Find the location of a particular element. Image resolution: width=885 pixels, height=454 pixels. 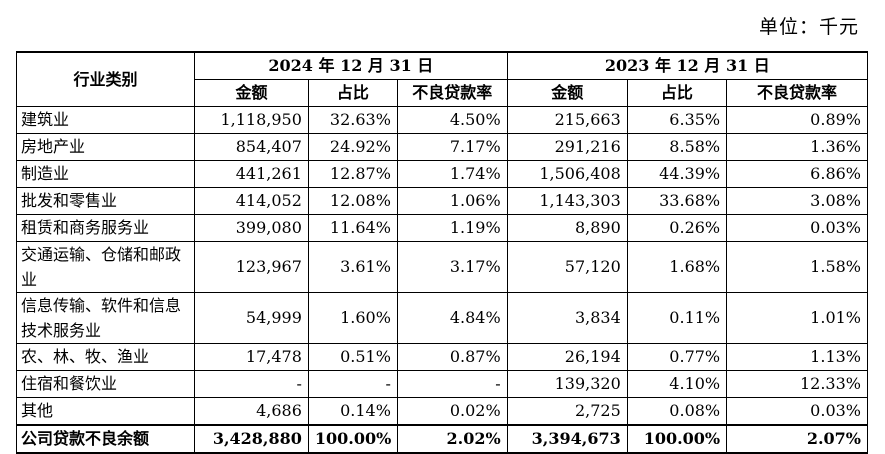

industry-name: 房地产业 is located at coordinates (105, 147).